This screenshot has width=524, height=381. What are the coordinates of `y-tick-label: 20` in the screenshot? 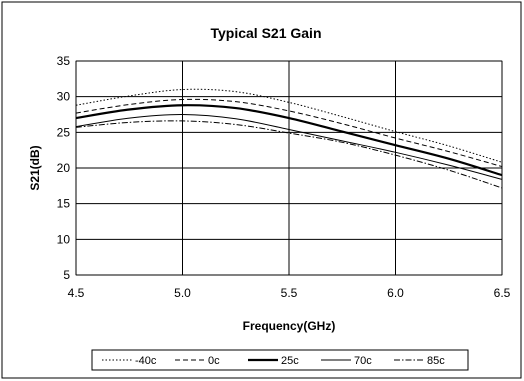 It's located at (64, 168).